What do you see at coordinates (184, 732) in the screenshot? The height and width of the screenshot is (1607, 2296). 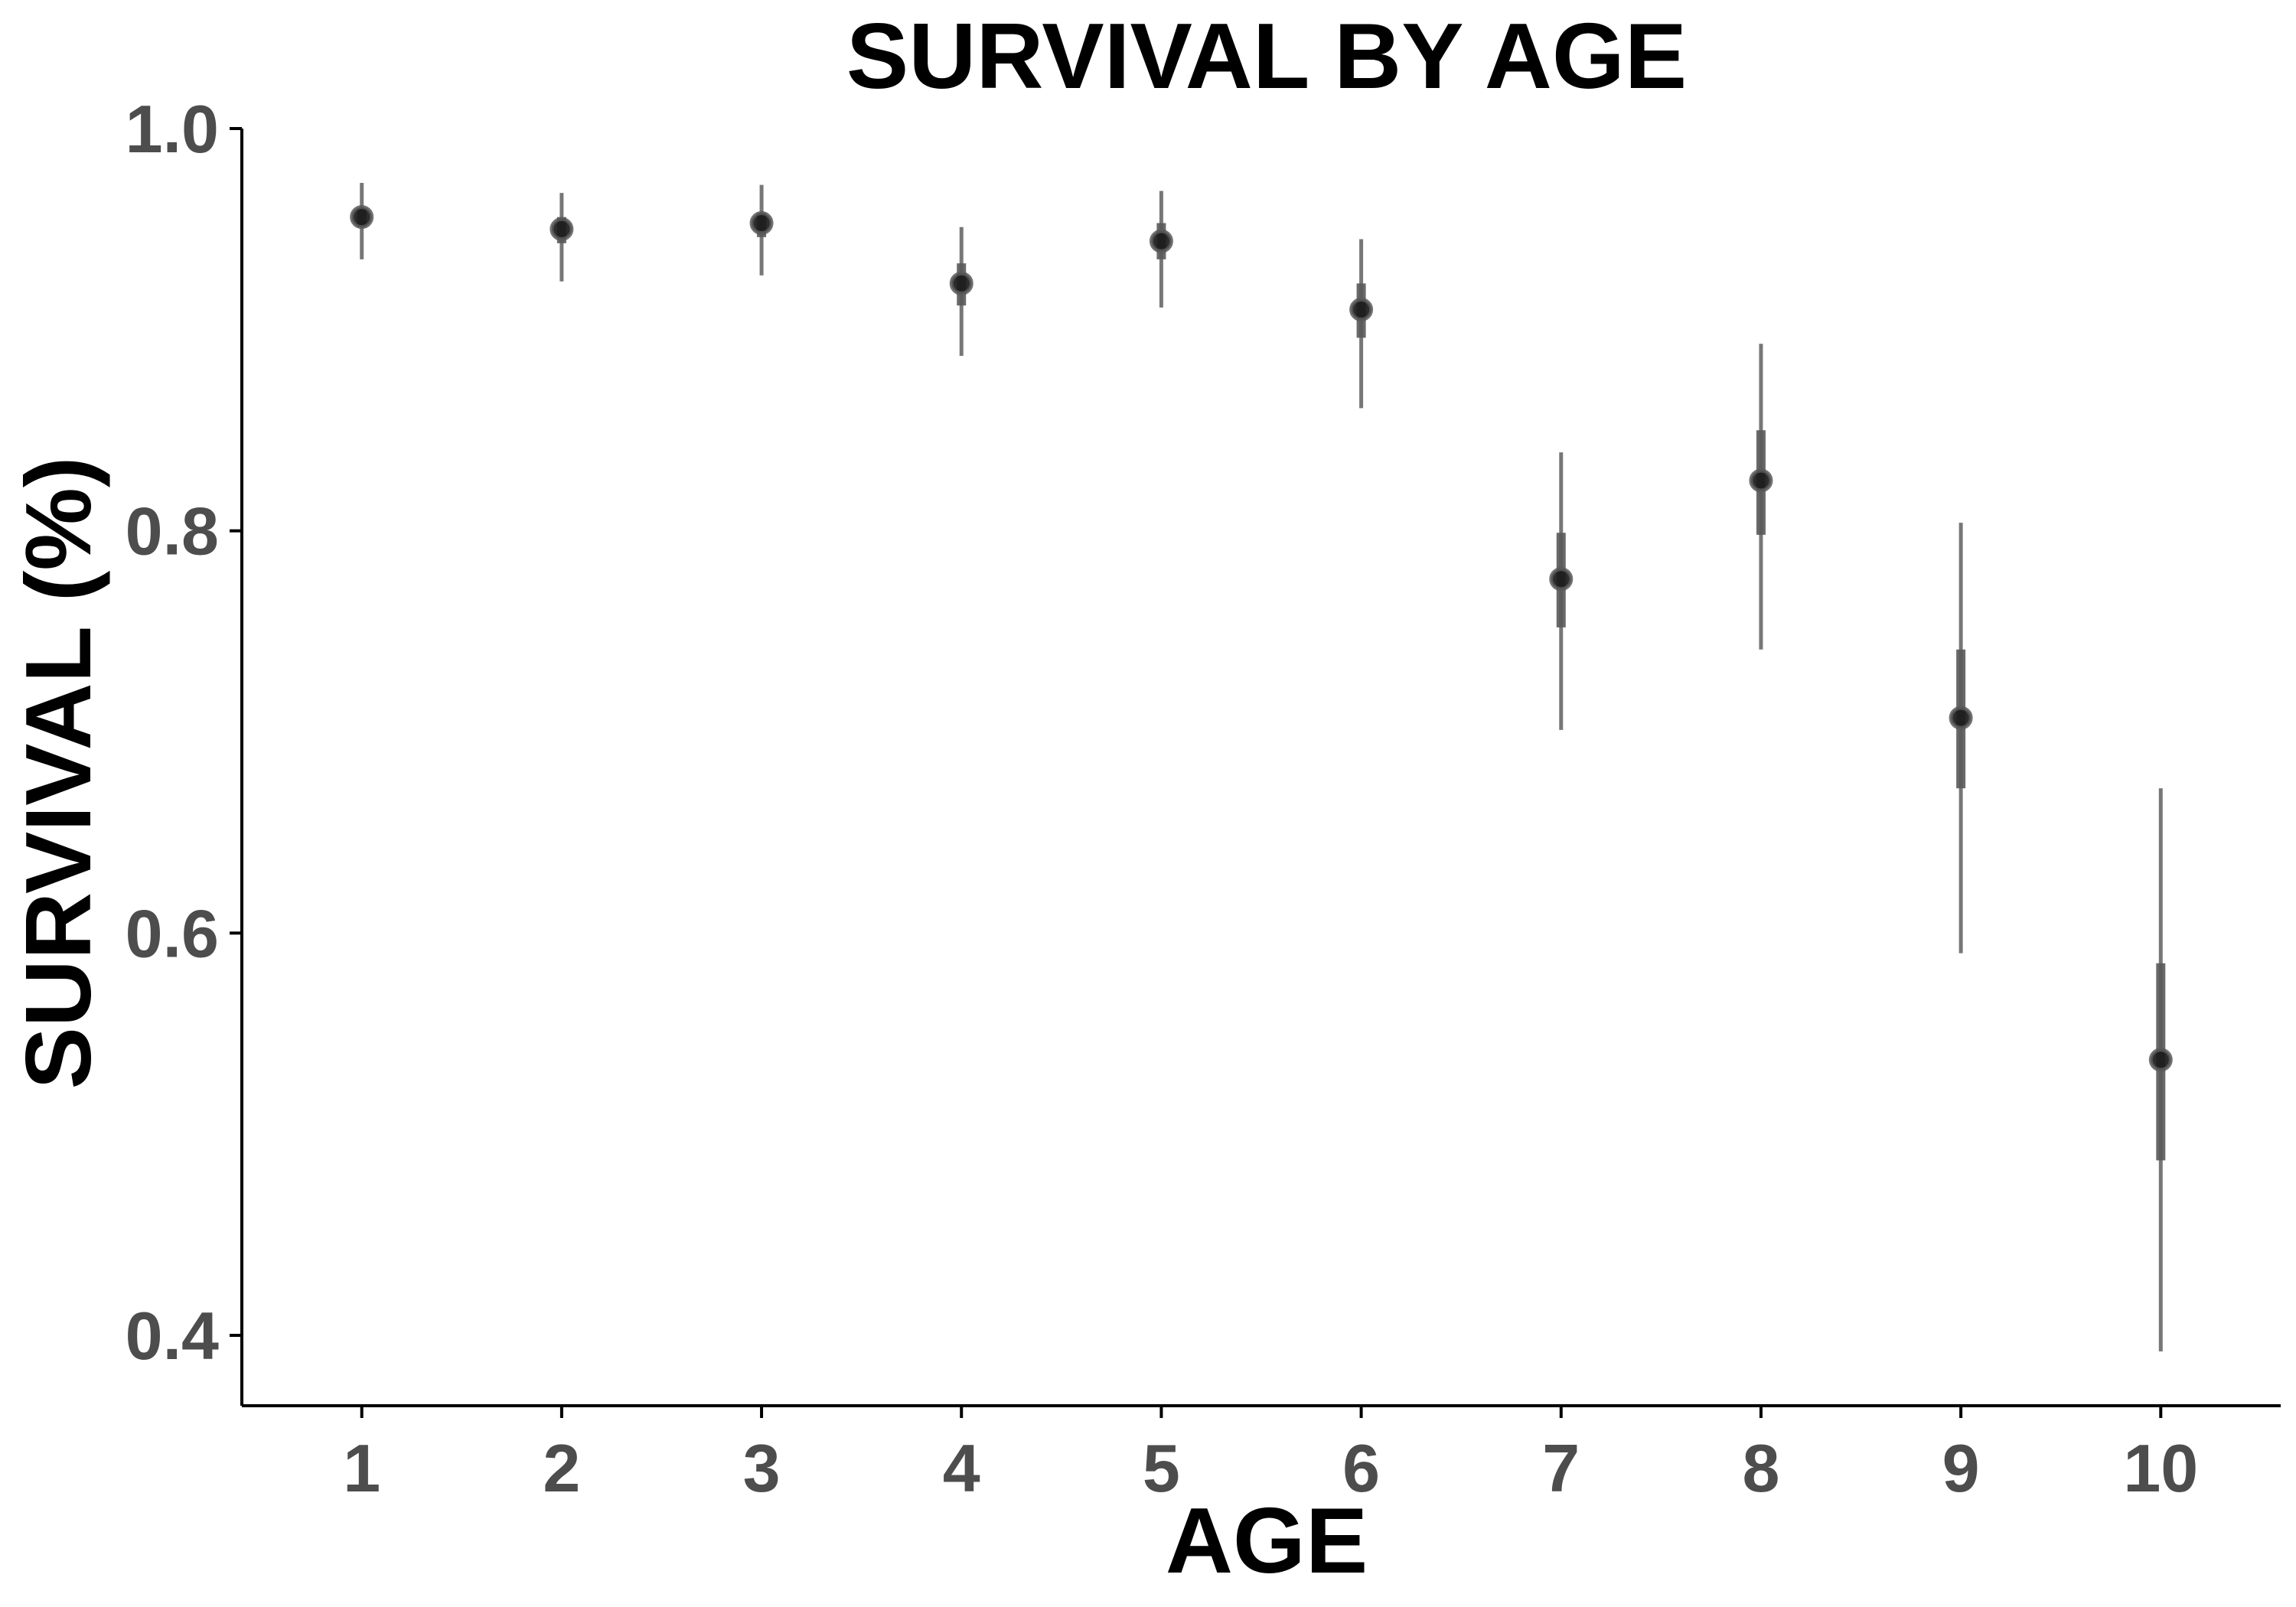 I see `y-axis-ticks: 0.4 0.6 0.8 1.0` at bounding box center [184, 732].